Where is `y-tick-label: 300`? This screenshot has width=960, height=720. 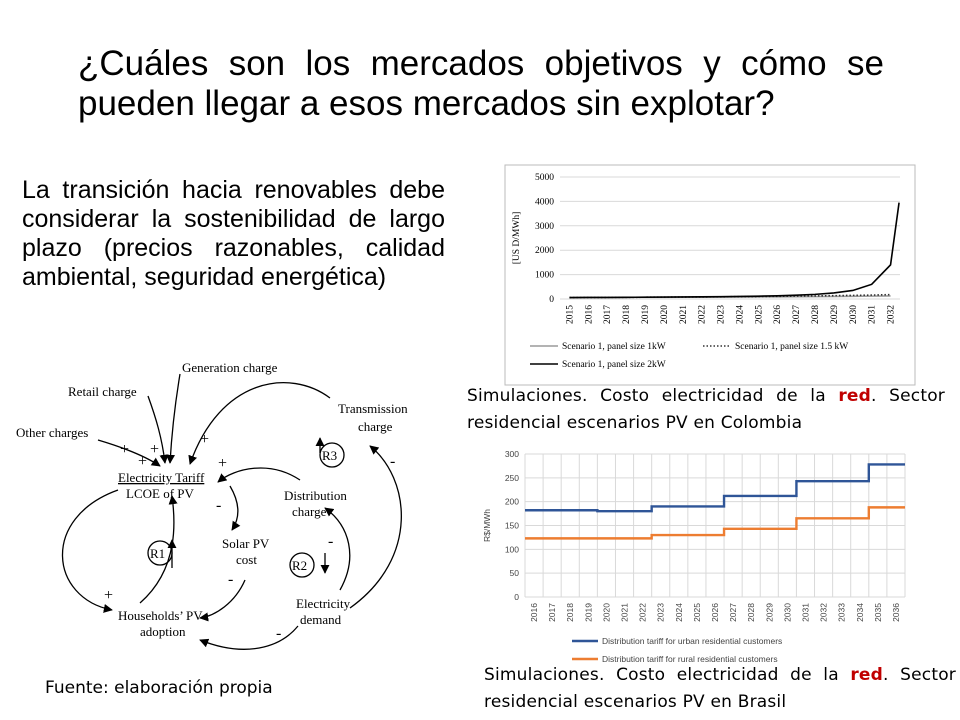 y-tick-label: 300 is located at coordinates (512, 454).